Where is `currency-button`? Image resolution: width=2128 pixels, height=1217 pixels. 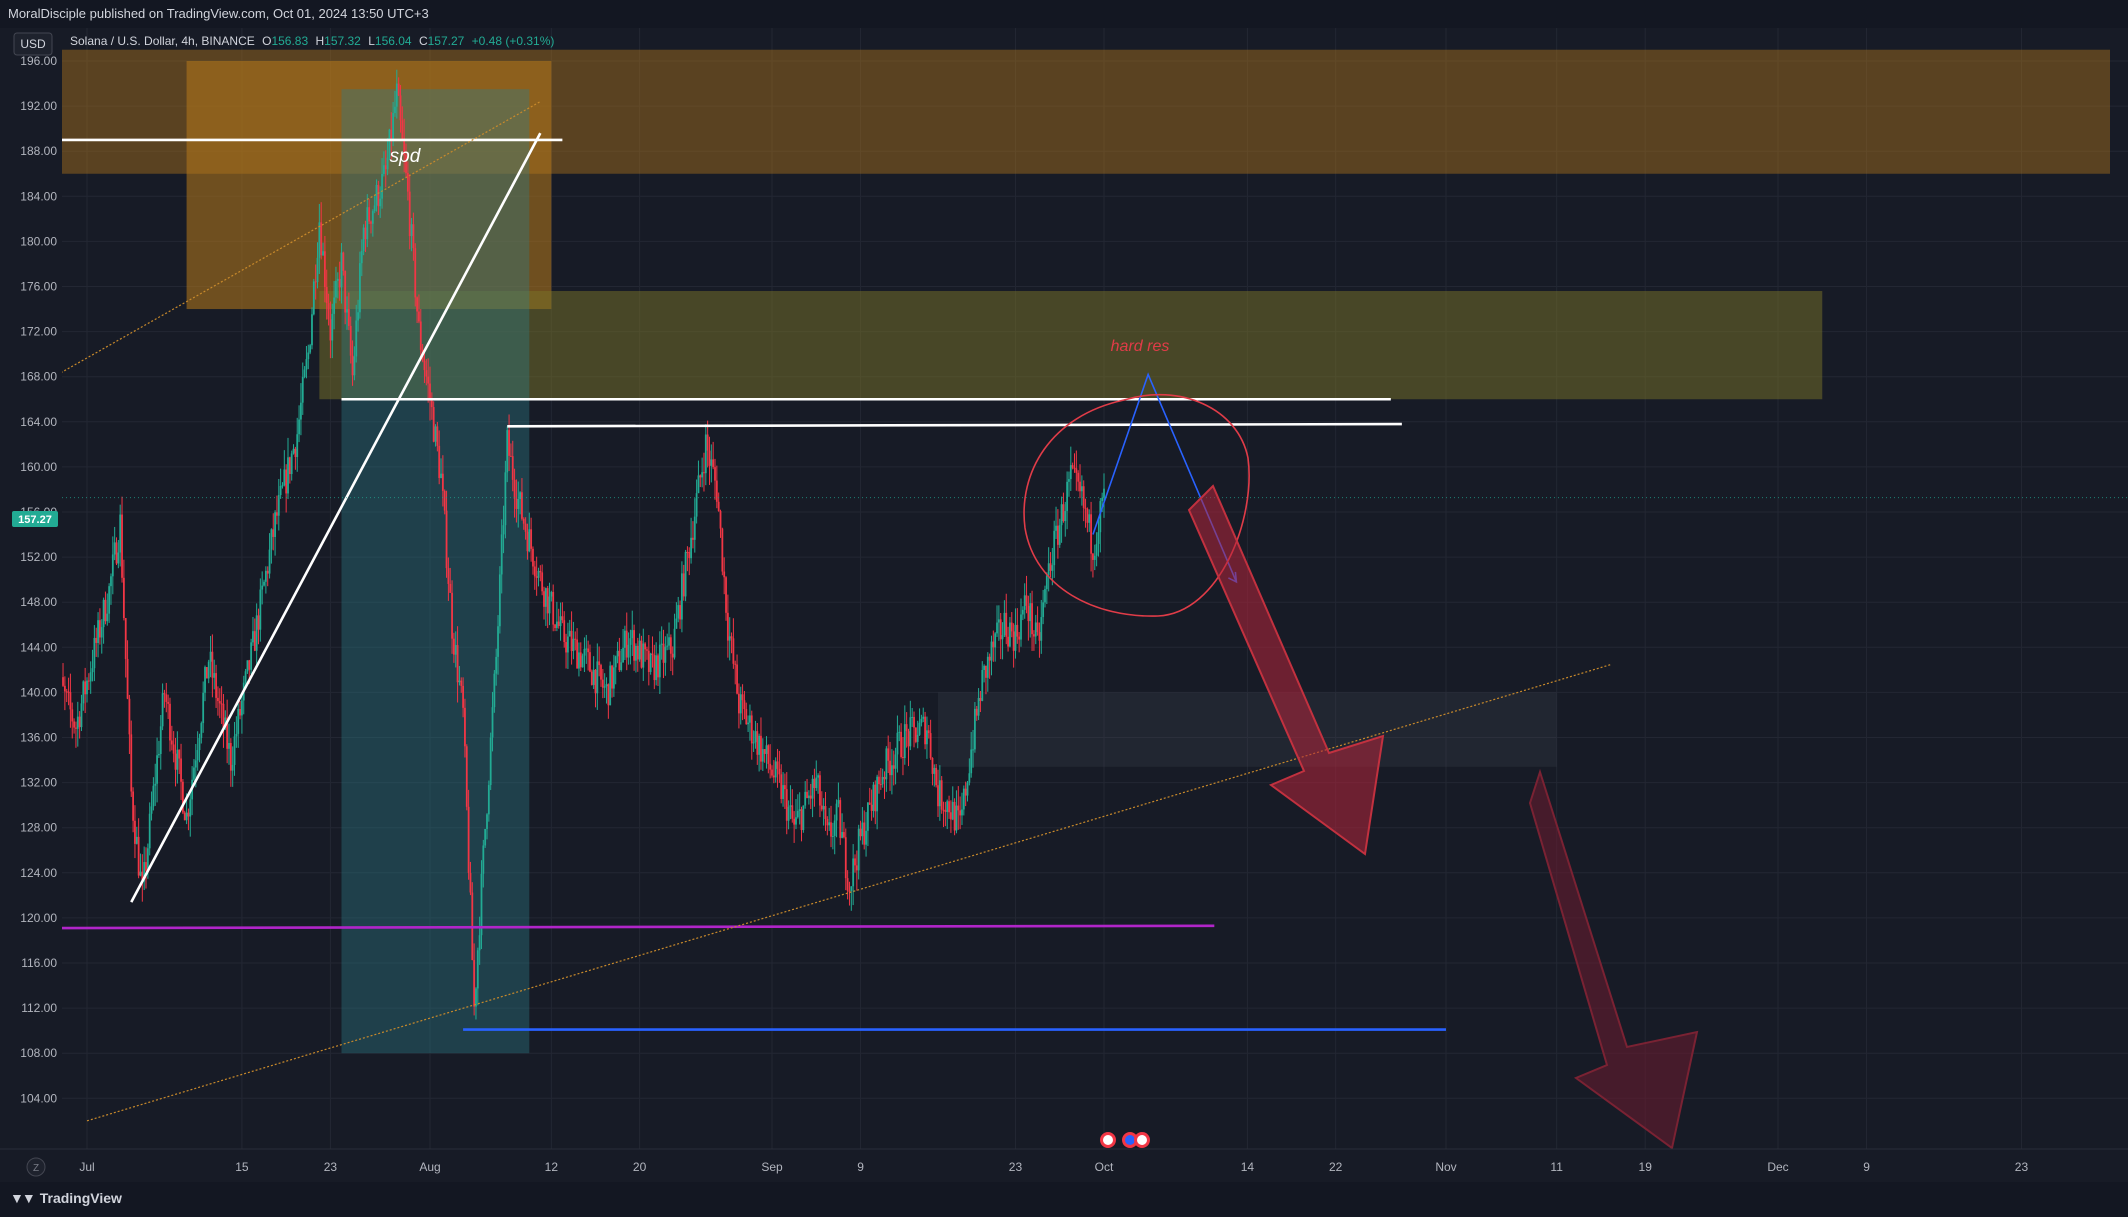 currency-button is located at coordinates (33, 44).